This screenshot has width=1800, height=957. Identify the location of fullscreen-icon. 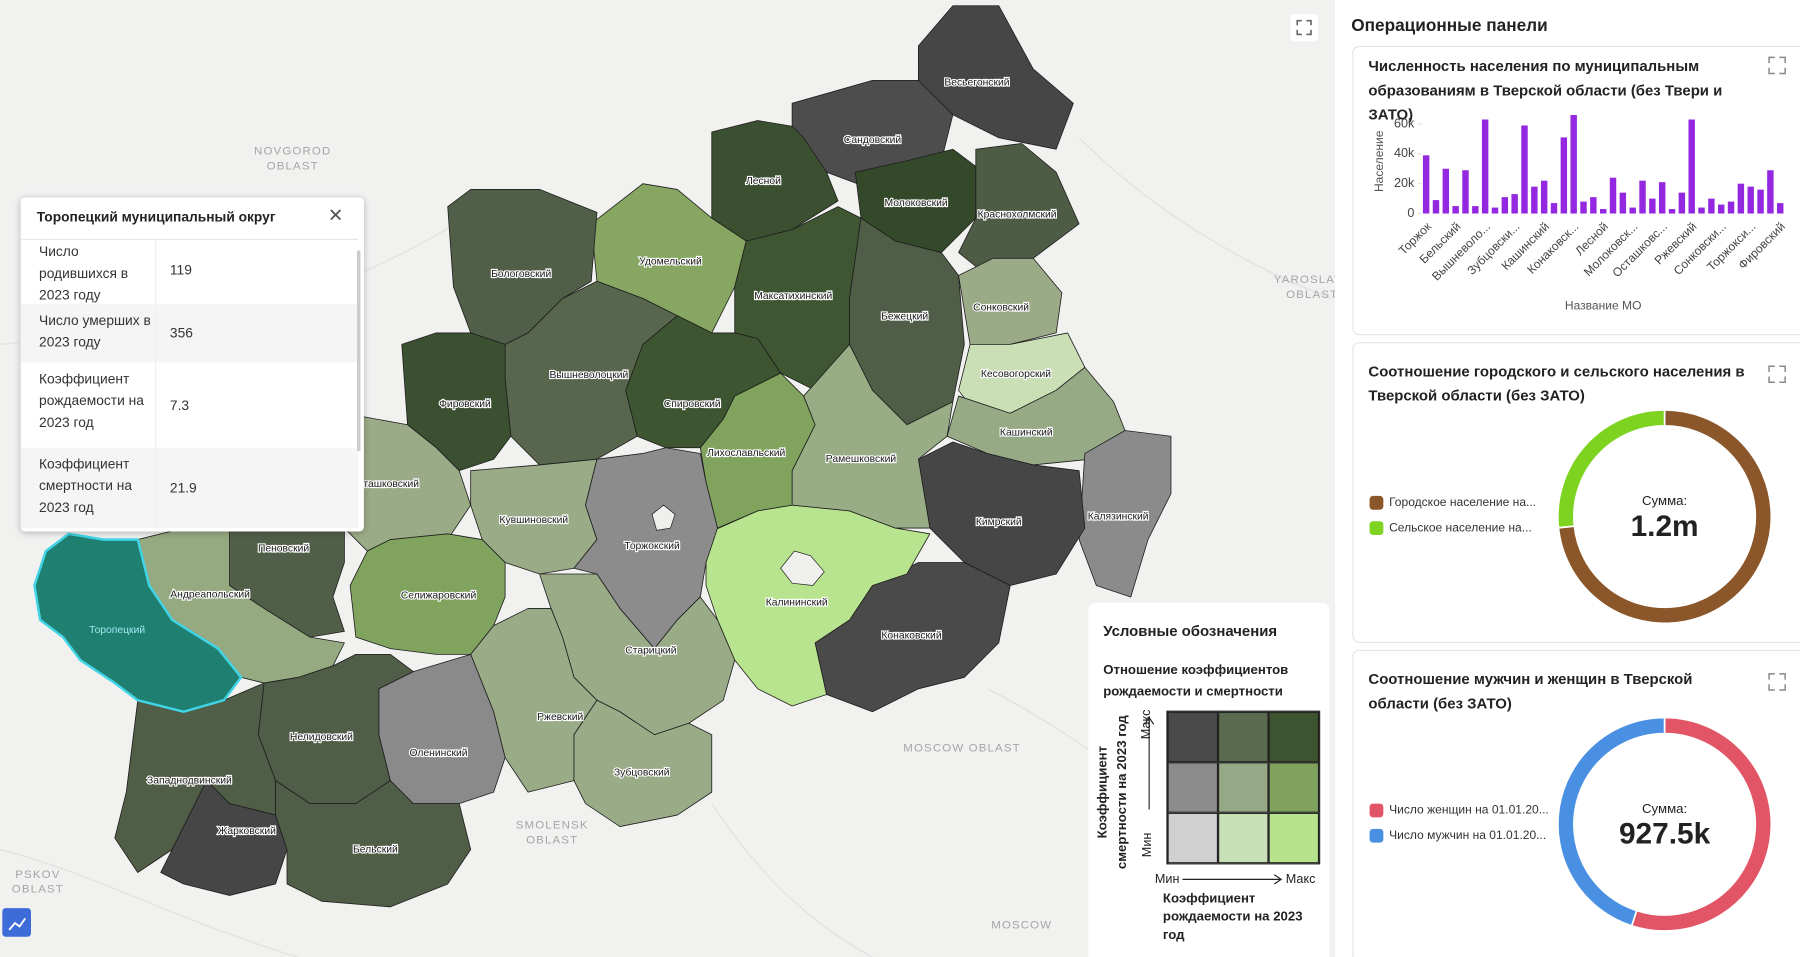
(1304, 27).